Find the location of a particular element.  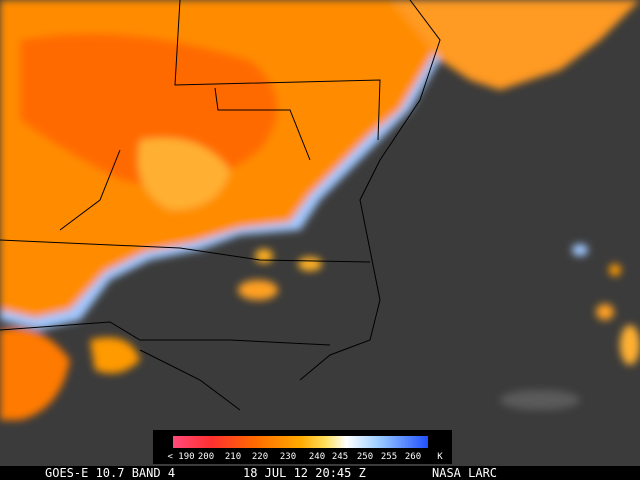

colorbar-label: 260 is located at coordinates (413, 457).